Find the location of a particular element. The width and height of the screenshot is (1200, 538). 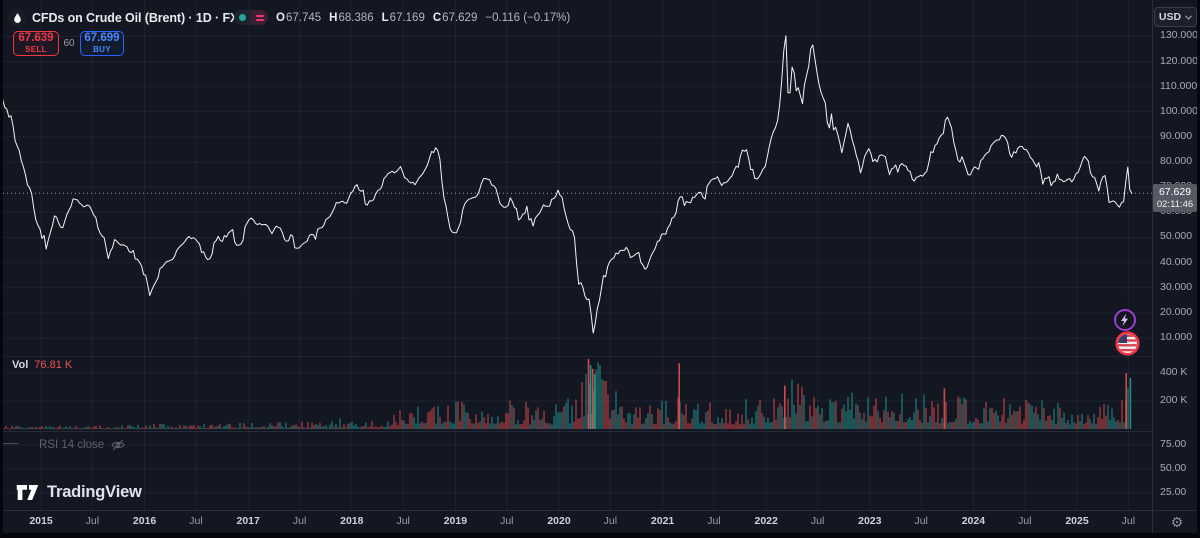

sell-price: 67.639 is located at coordinates (36, 37).